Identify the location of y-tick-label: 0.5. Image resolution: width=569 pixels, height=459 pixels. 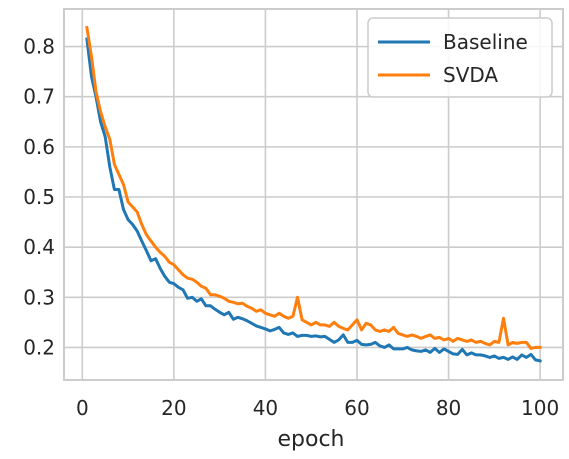
(39, 197).